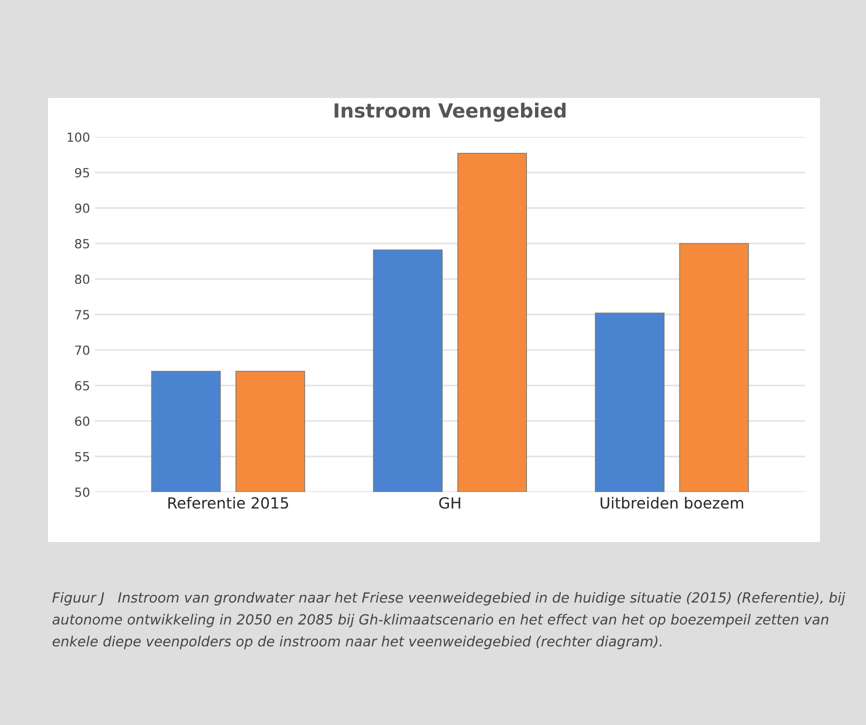  I want to click on y-tick-label: 95, so click(82, 173).